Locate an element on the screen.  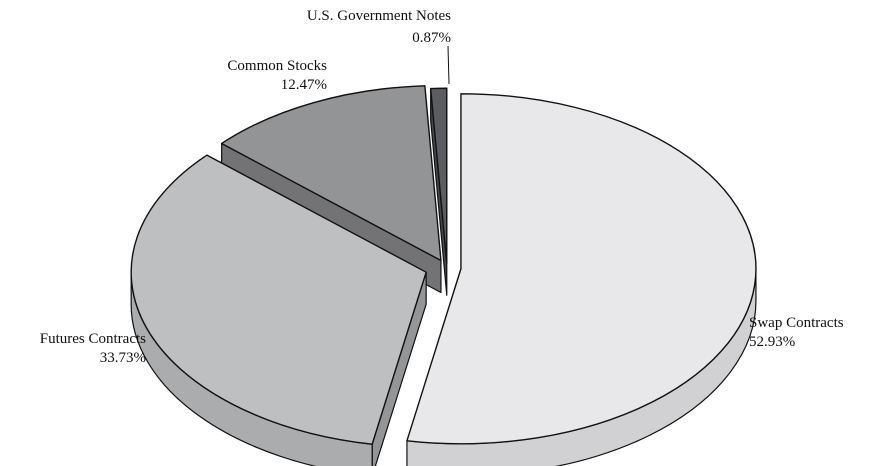
slice-value-common-stocks: 12.47% is located at coordinates (304, 85).